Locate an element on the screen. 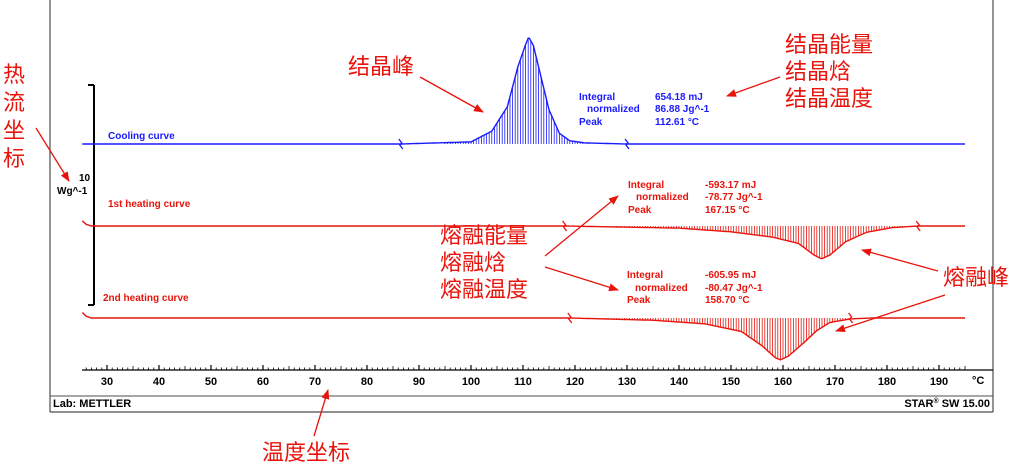 The image size is (1031, 473). crystallization-peak-arrow is located at coordinates (451, 94).